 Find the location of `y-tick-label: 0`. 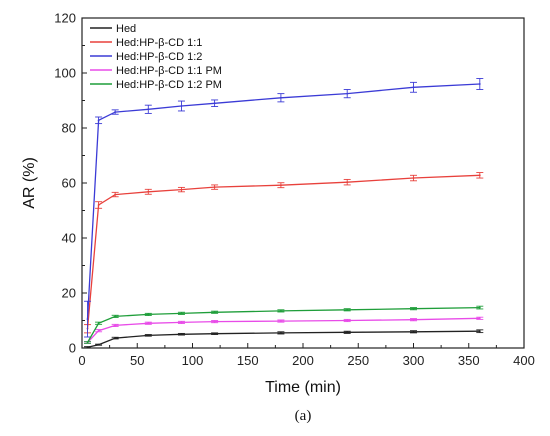

y-tick-label: 0 is located at coordinates (72, 348).